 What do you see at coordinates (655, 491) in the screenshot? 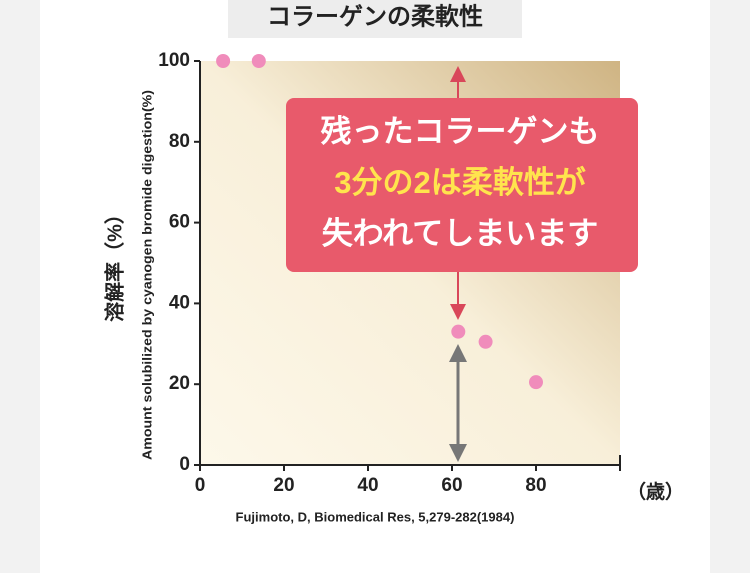
I see `x-axis-label: （歳）` at bounding box center [655, 491].